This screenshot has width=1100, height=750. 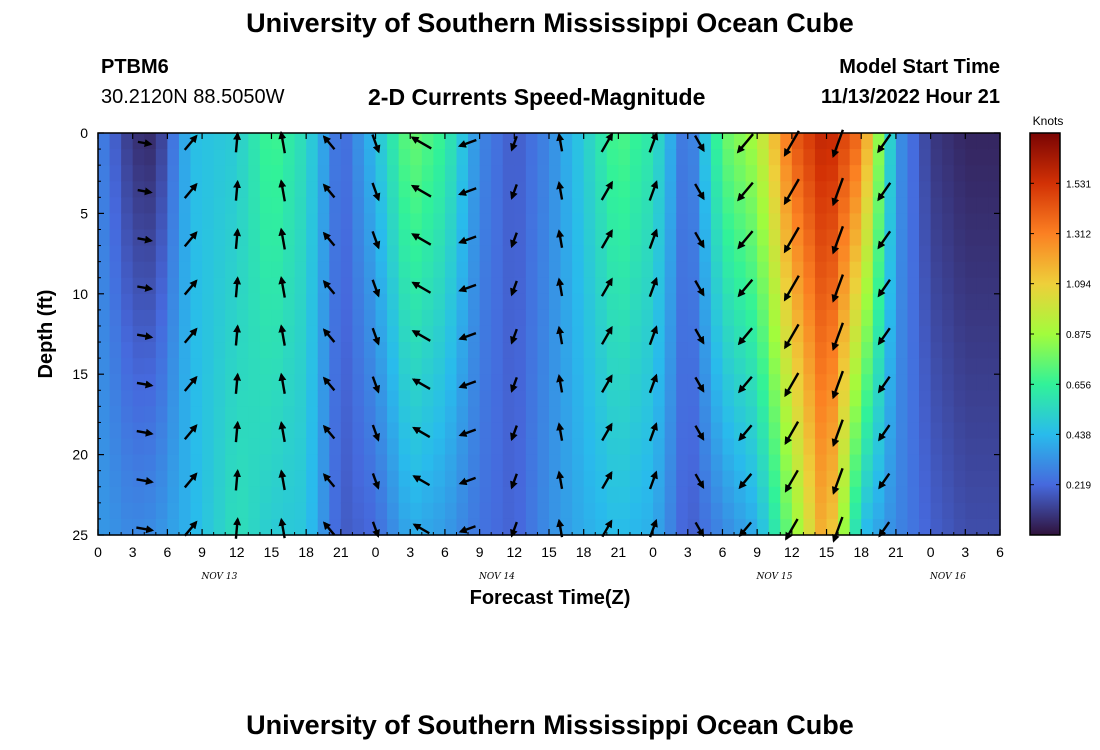 I want to click on colorbar-tick-label: 1.531, so click(x=1078, y=184).